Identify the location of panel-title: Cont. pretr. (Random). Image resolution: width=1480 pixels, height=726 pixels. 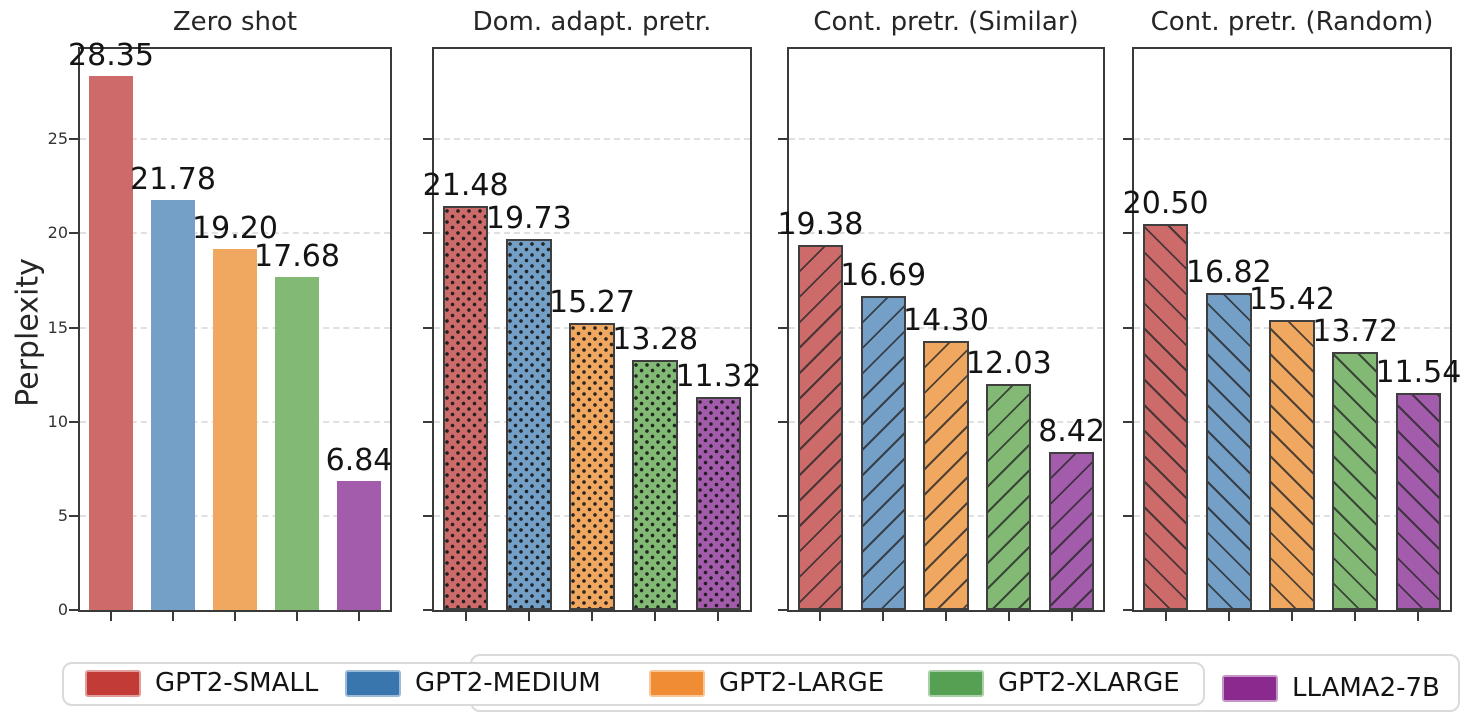
(1292, 22).